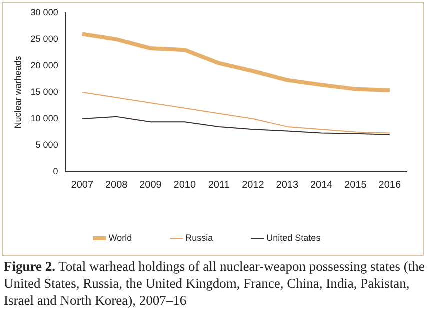 Image resolution: width=438 pixels, height=327 pixels. I want to click on x-tick-label: 2012, so click(253, 185).